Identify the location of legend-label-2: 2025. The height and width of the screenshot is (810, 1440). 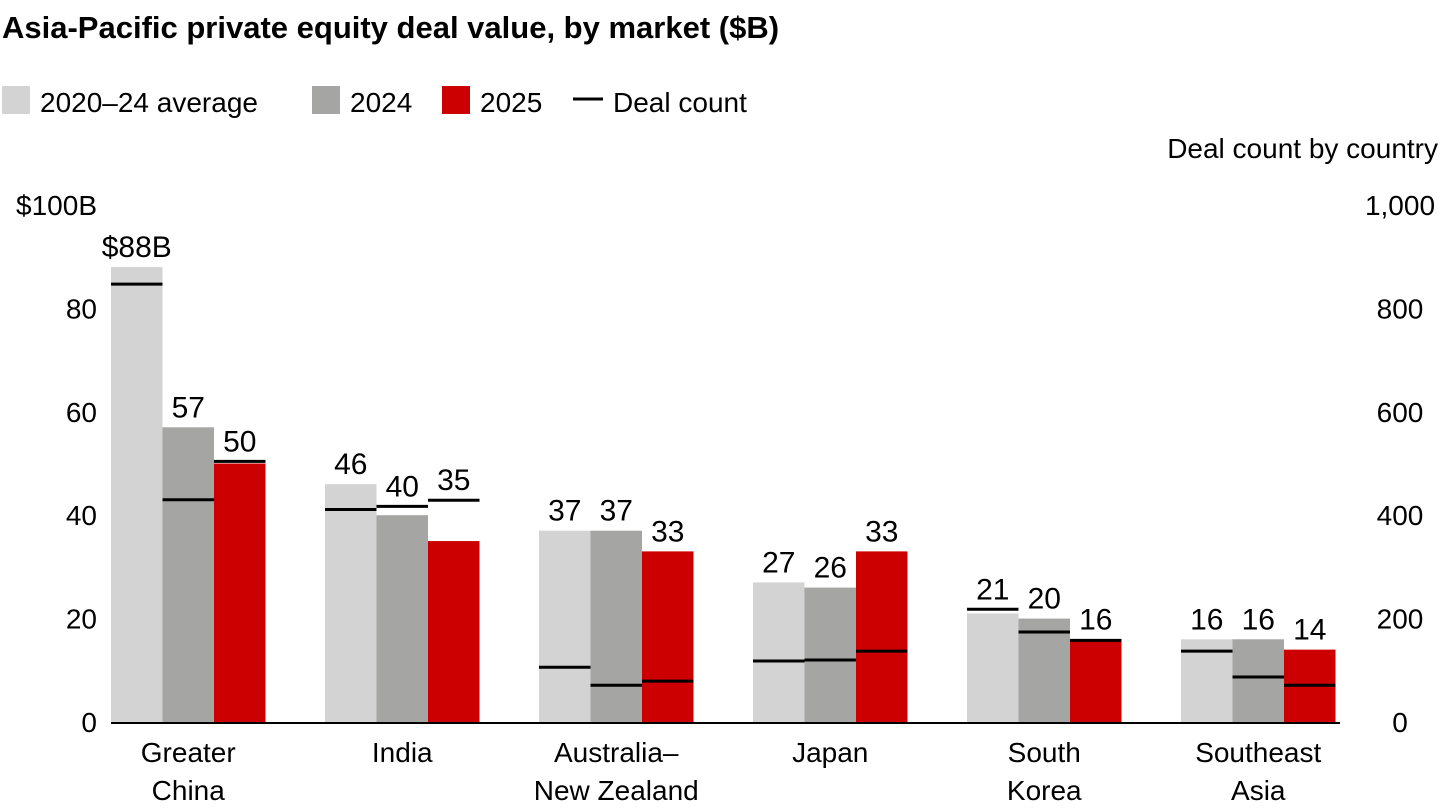
(511, 102).